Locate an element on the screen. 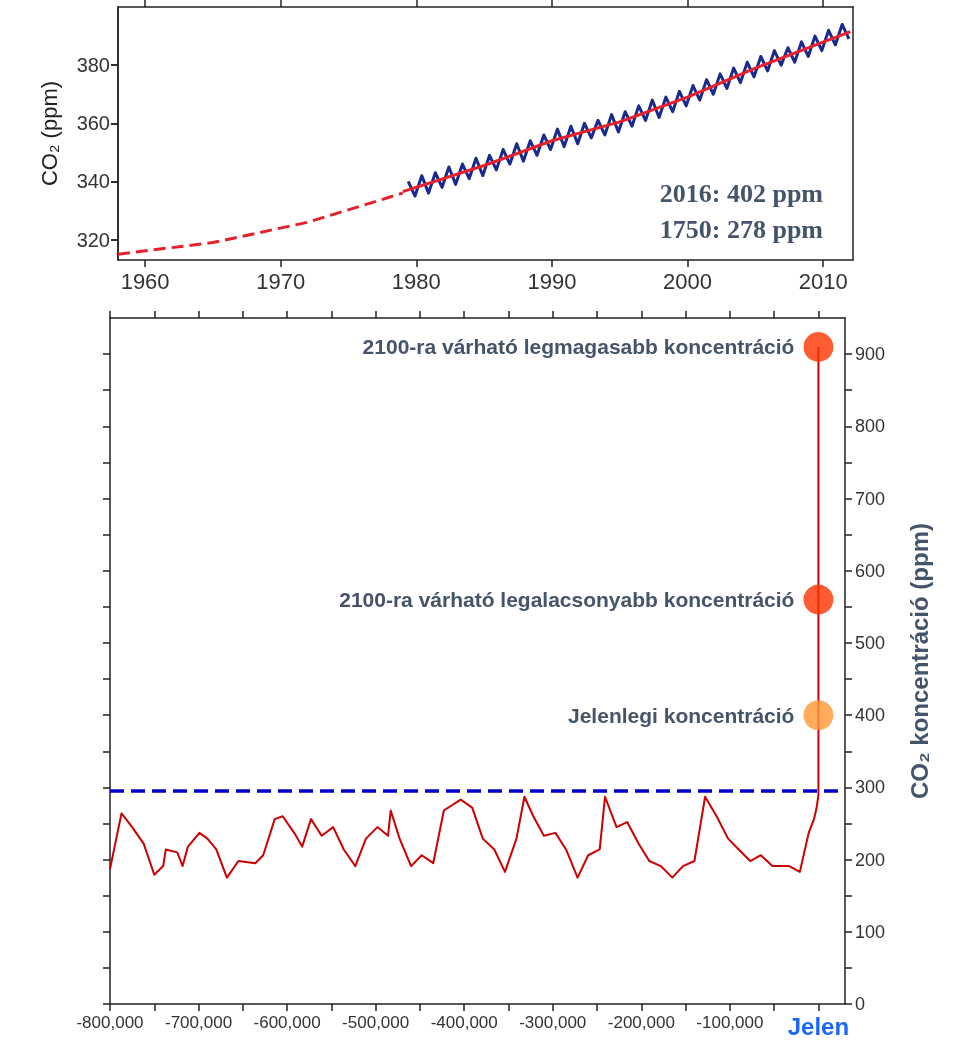  annotation: 2100-ra várható legmagasabb koncentráció is located at coordinates (578, 347).